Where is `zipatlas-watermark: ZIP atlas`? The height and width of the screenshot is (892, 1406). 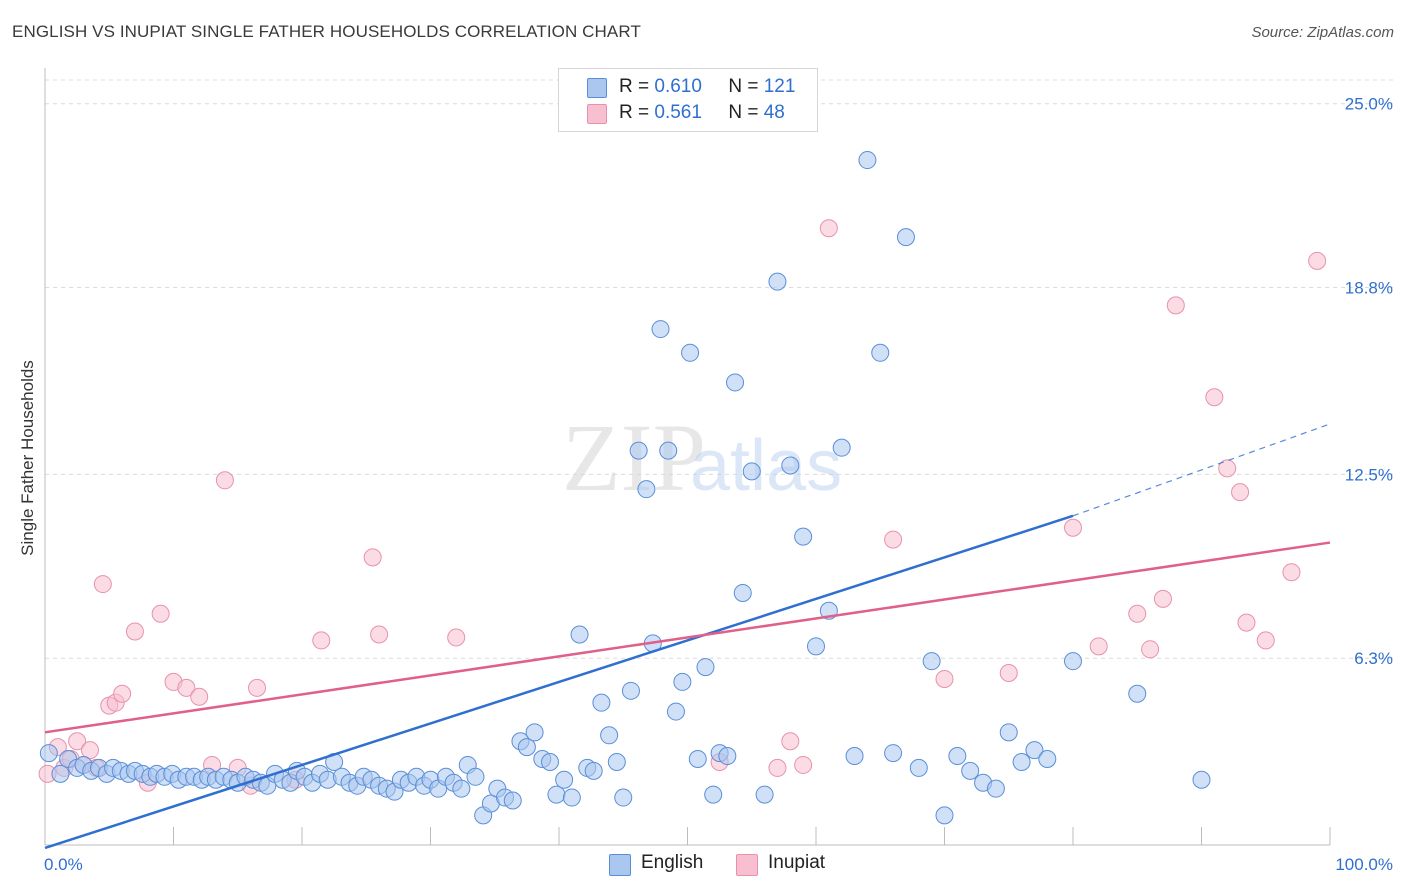
zipatlas-watermark: ZIP atlas is located at coordinates (702, 457).